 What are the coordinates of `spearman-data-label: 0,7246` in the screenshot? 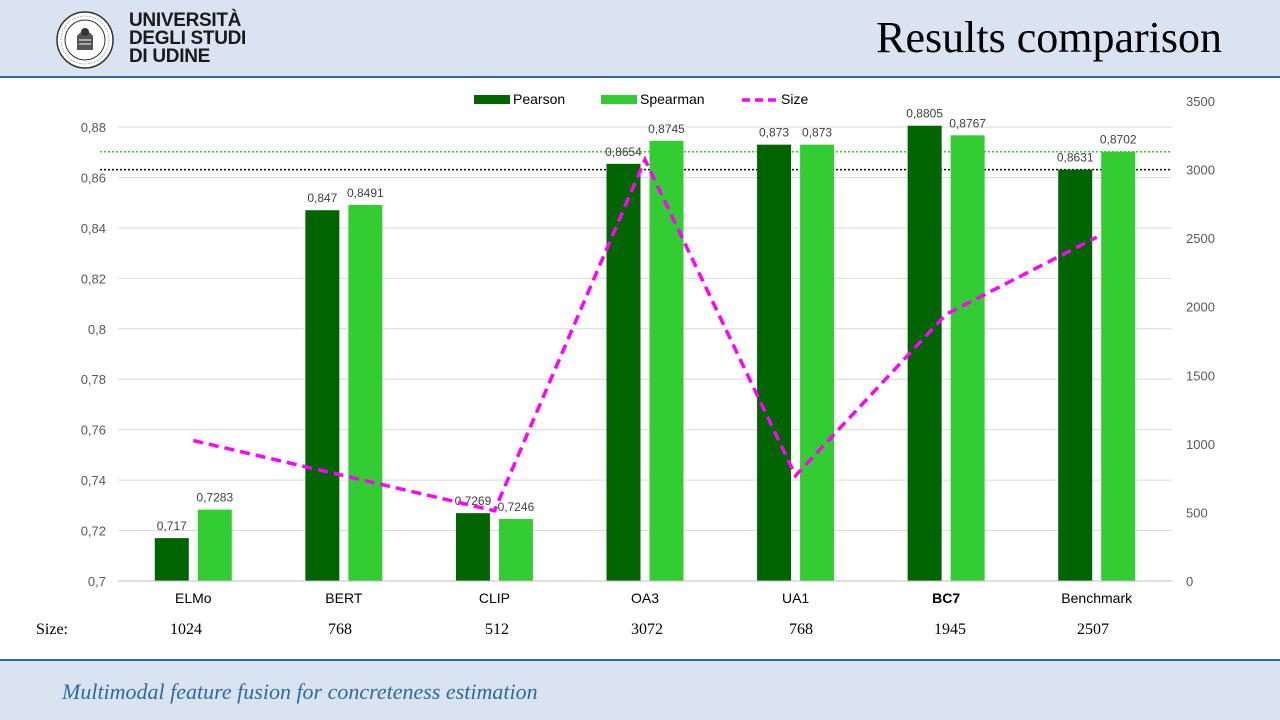 It's located at (516, 507).